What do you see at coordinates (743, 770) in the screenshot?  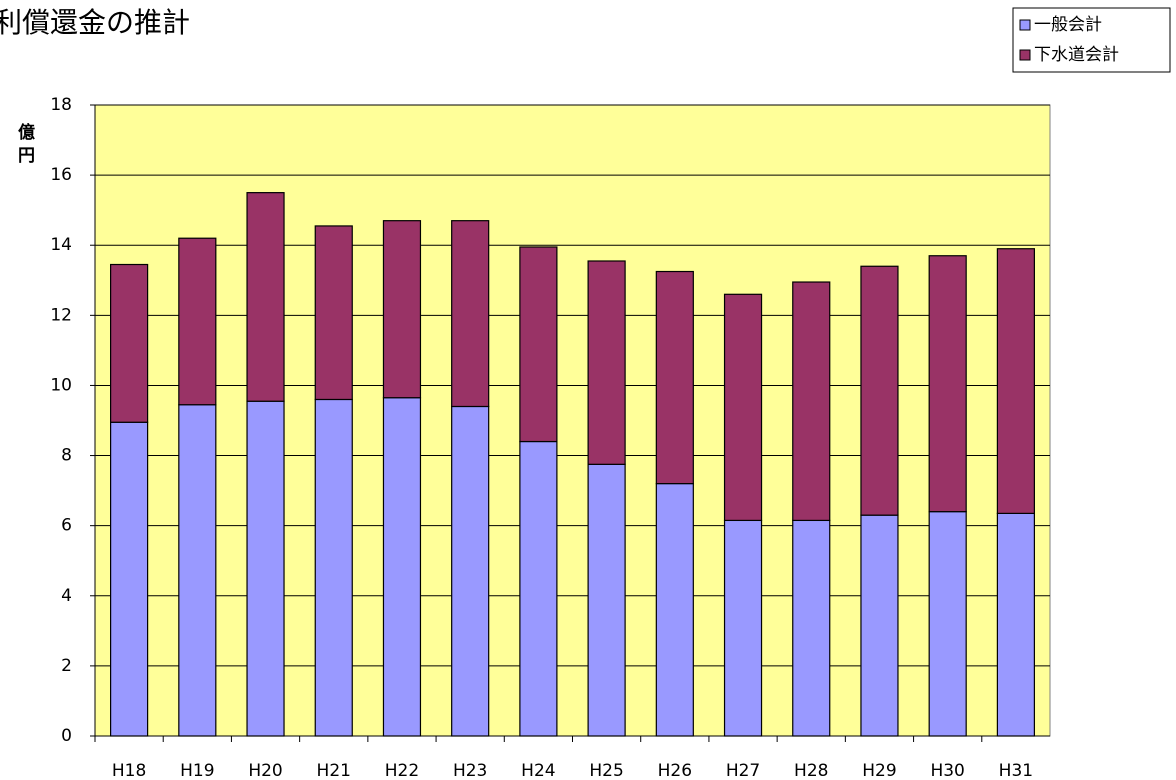 I see `x-tick-label: H27` at bounding box center [743, 770].